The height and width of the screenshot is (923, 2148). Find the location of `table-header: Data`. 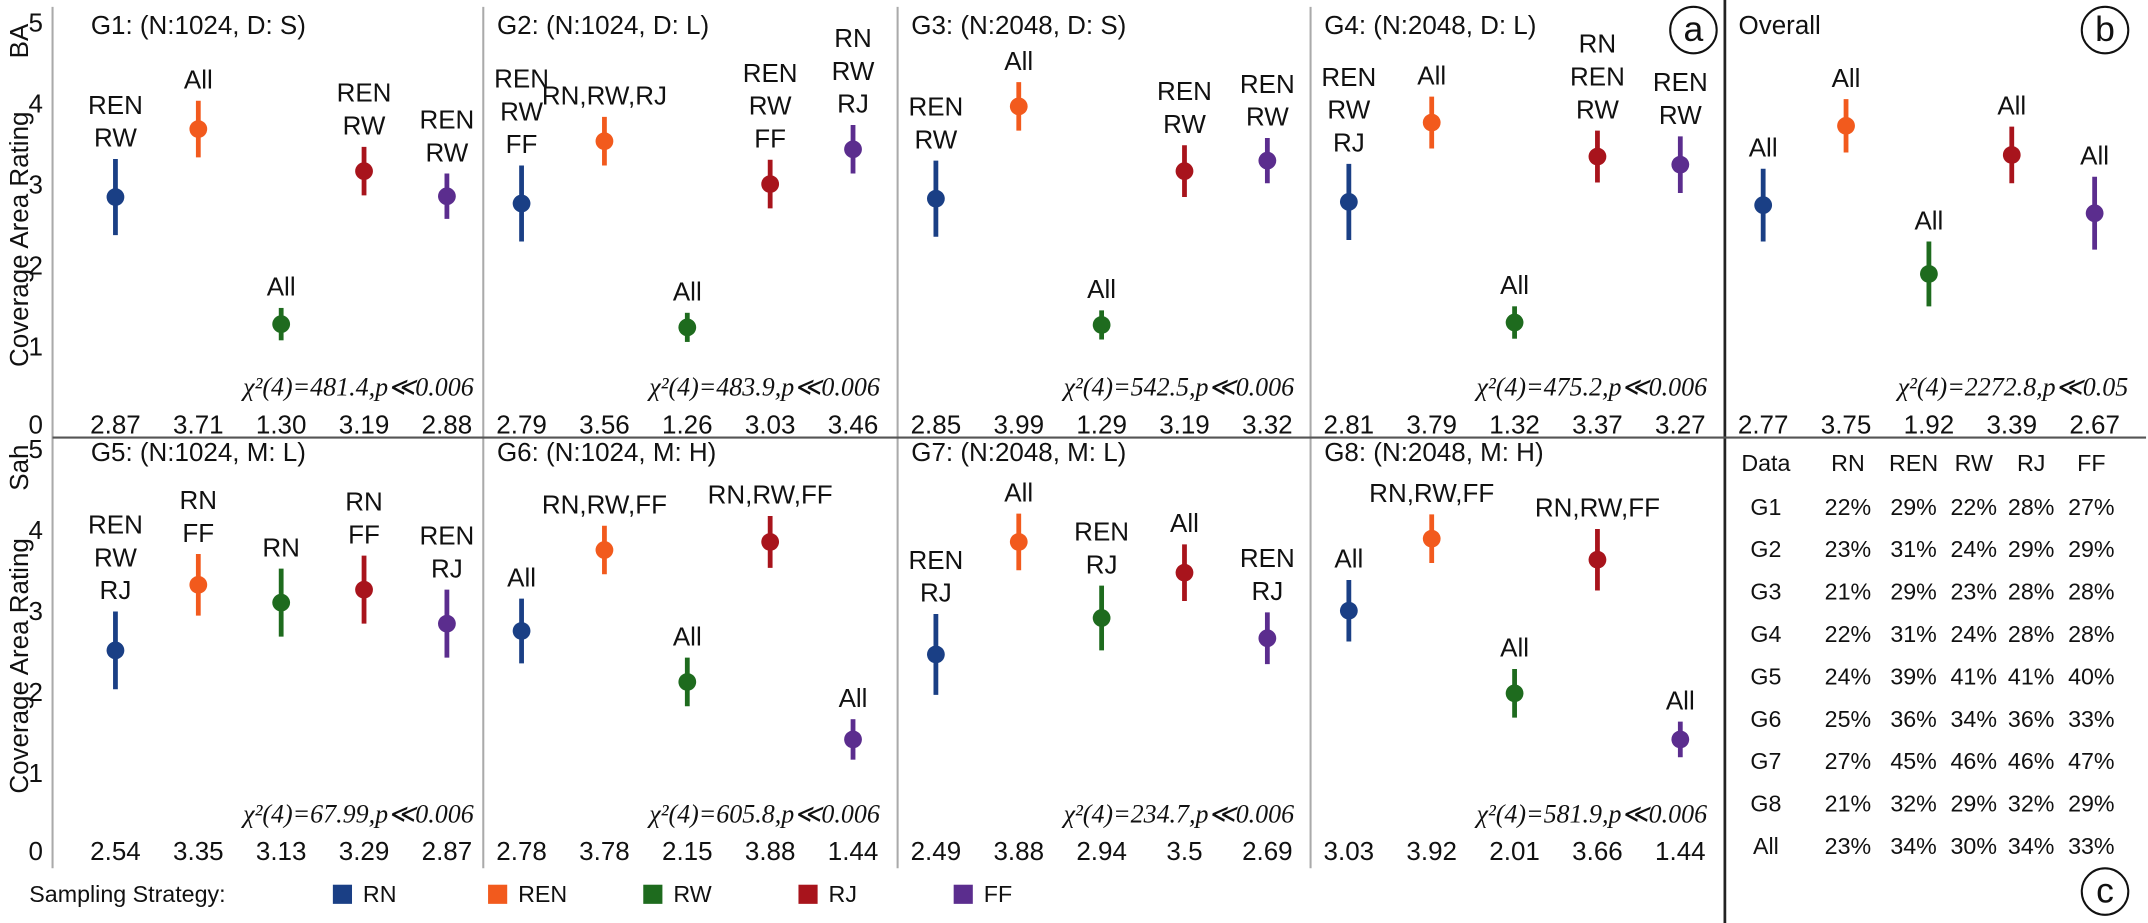

table-header: Data is located at coordinates (1765, 463).